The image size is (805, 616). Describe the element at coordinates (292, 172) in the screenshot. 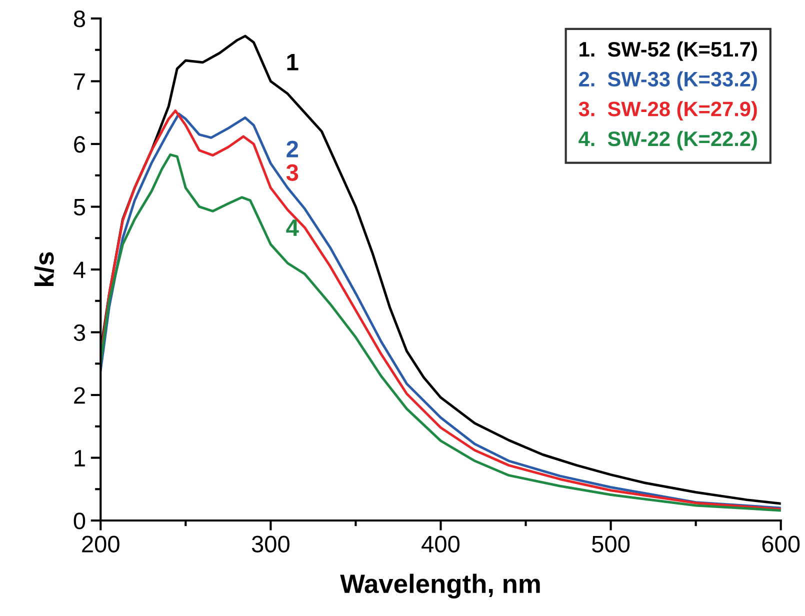

I see `annotation: 3` at that location.